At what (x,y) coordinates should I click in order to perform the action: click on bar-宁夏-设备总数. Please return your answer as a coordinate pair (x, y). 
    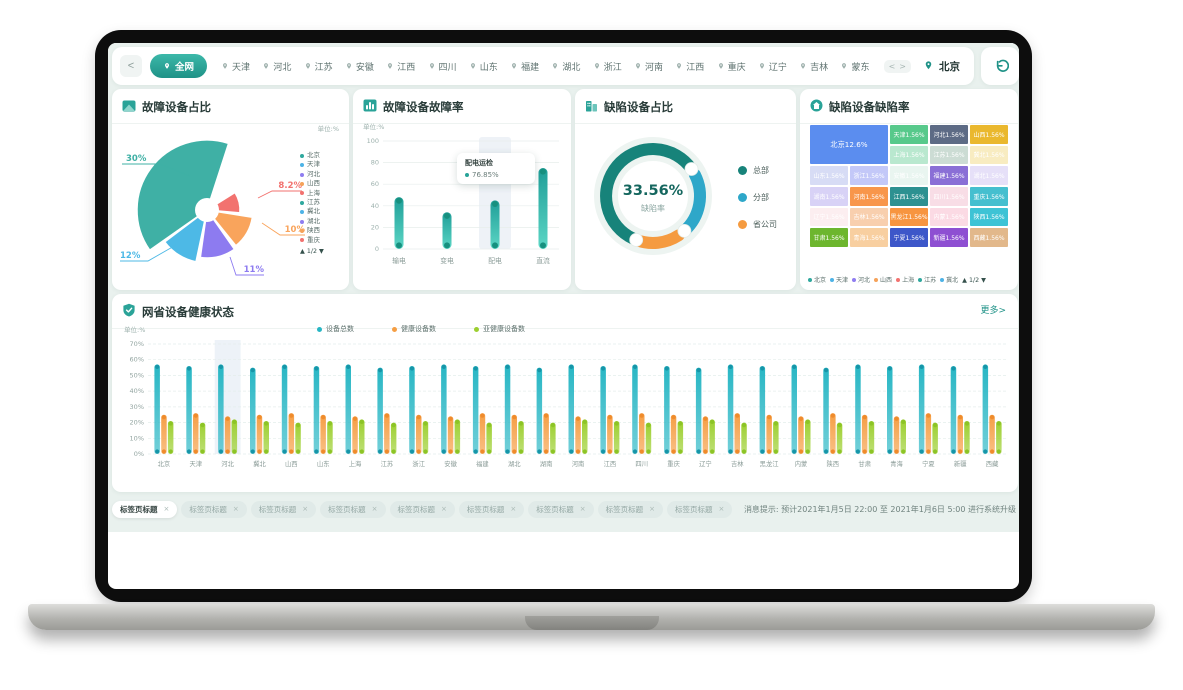
    Looking at the image, I should click on (921, 409).